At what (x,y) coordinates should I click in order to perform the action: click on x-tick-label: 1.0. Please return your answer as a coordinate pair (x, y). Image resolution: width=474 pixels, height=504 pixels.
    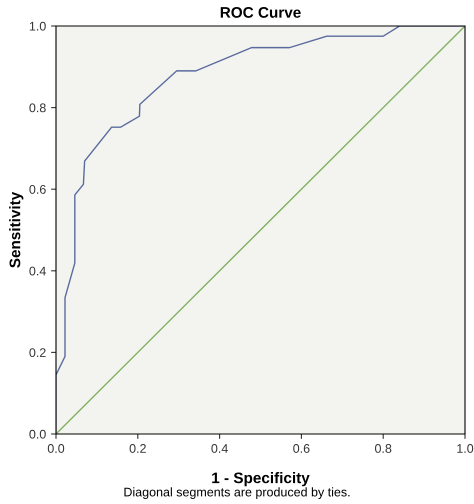
    Looking at the image, I should click on (465, 448).